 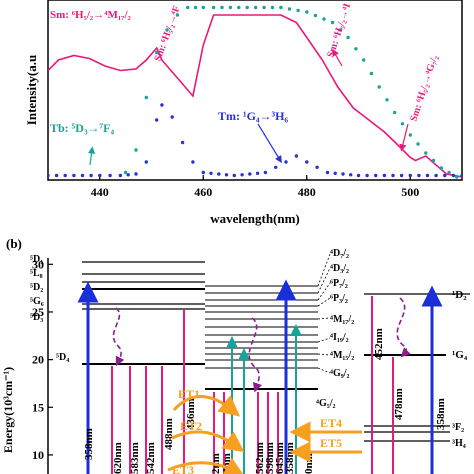 I want to click on et1-arrow, so click(x=206, y=406).